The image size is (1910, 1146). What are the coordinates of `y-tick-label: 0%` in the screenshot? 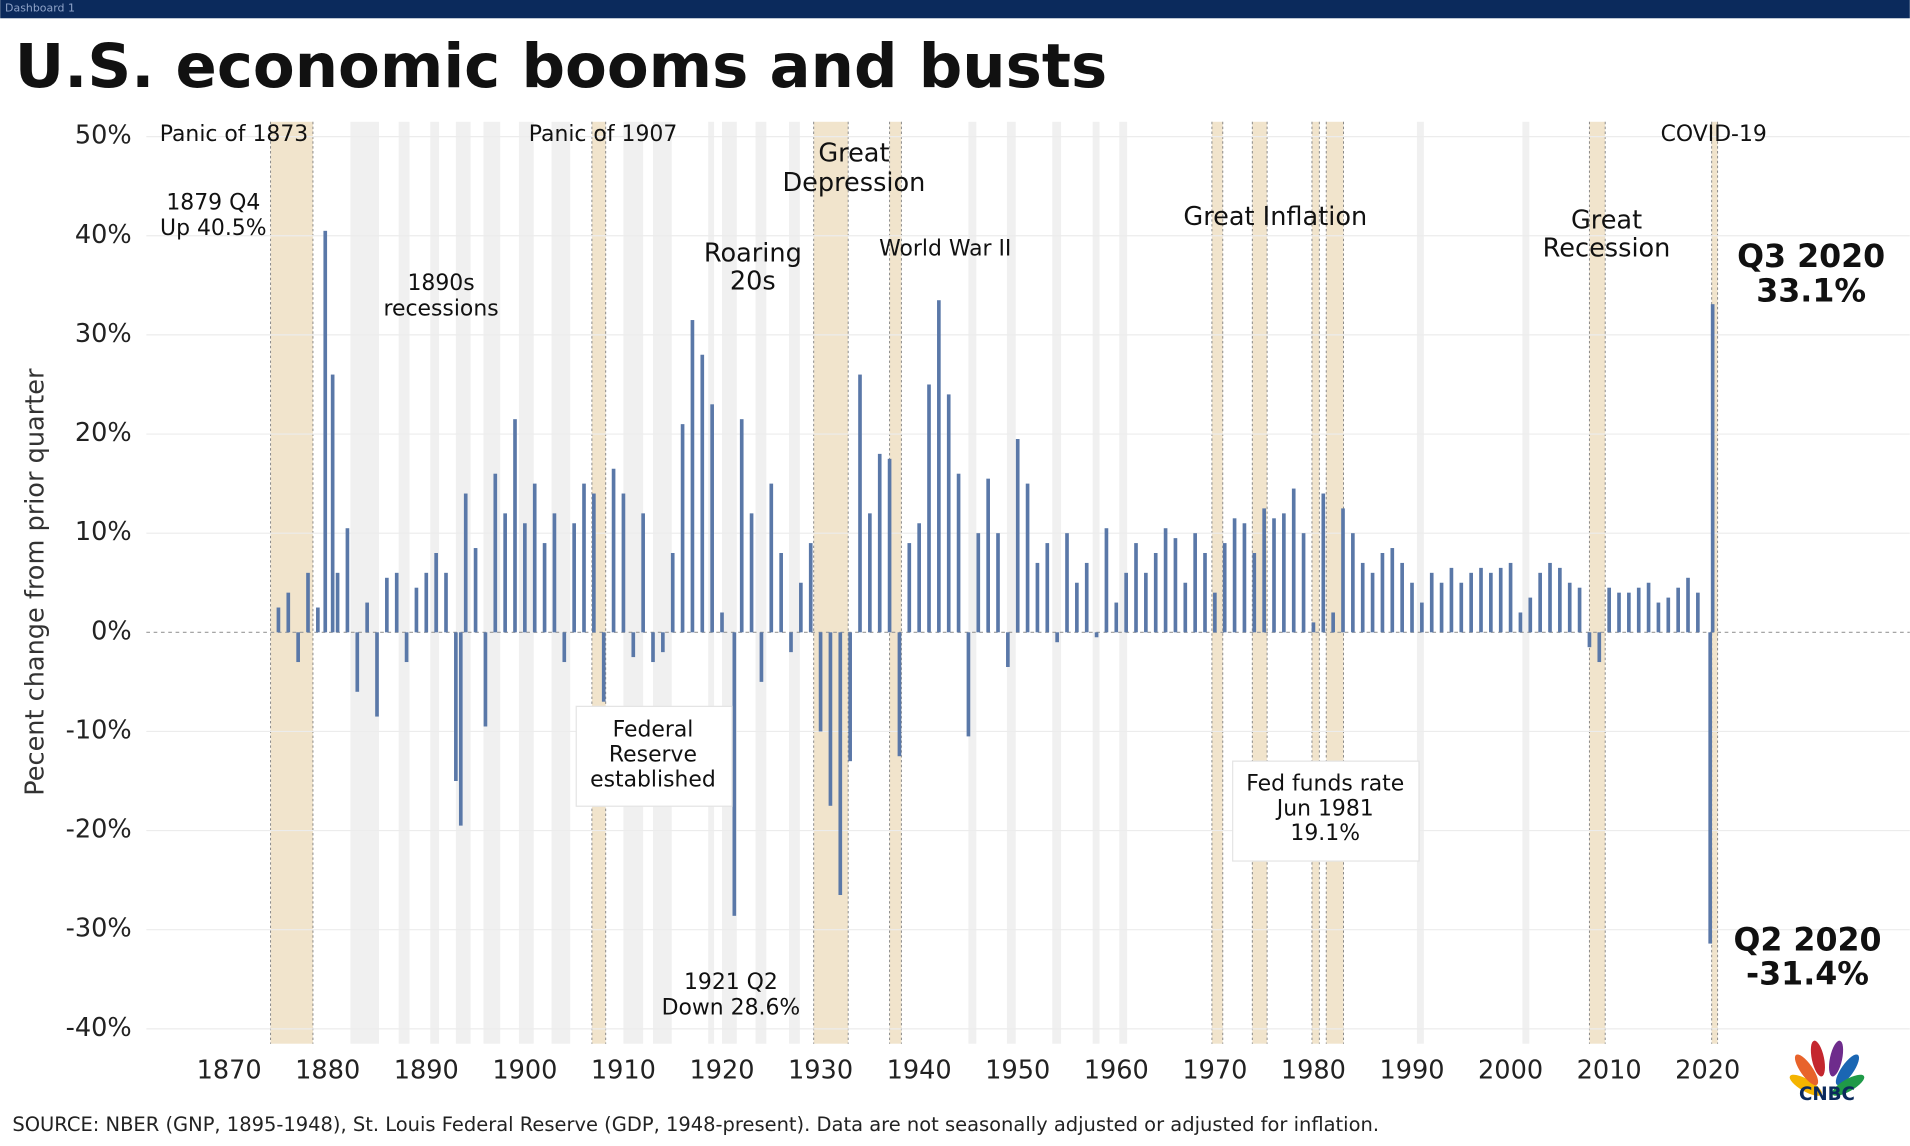 It's located at (111, 631).